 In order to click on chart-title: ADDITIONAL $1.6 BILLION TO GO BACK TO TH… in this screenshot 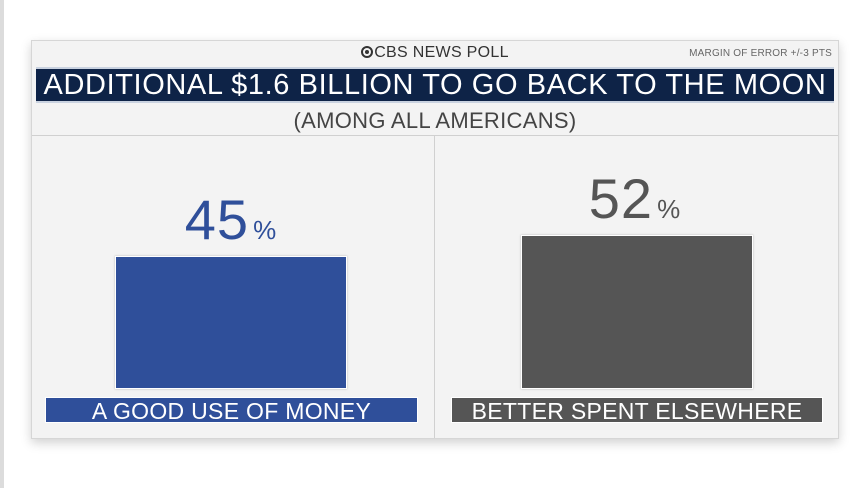, I will do `click(435, 85)`.